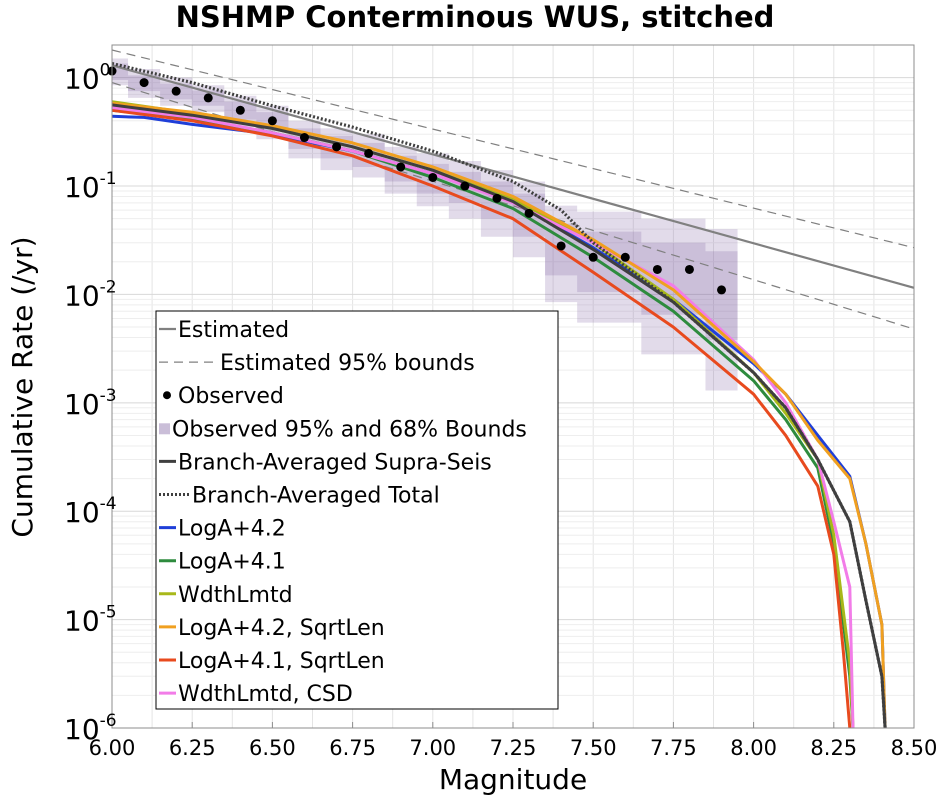 Image resolution: width=950 pixels, height=800 pixels. What do you see at coordinates (335, 462) in the screenshot?
I see `legend-label: Branch-Averaged Supra-Seis` at bounding box center [335, 462].